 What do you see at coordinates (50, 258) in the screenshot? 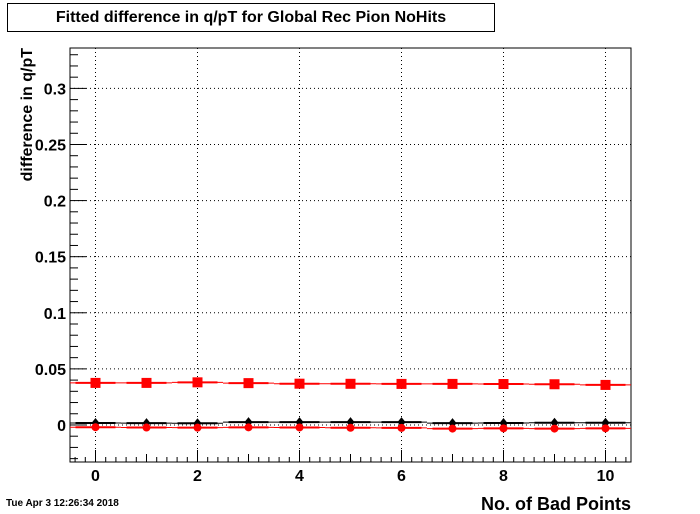
I see `y-tick-label: 0.15` at bounding box center [50, 258].